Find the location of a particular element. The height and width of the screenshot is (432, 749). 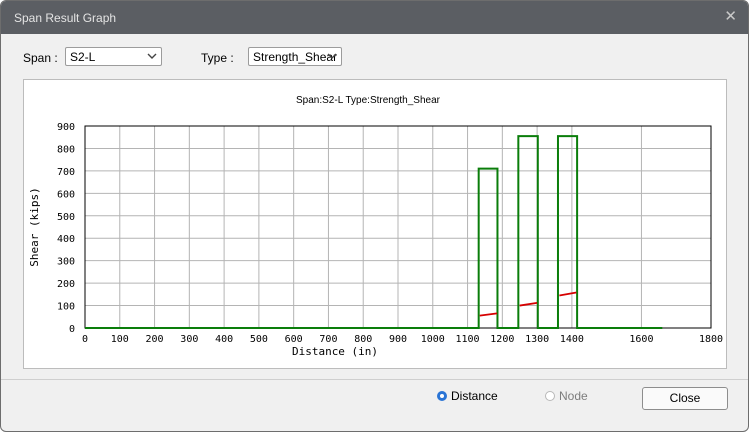

x-tick-label: 400 is located at coordinates (224, 339).